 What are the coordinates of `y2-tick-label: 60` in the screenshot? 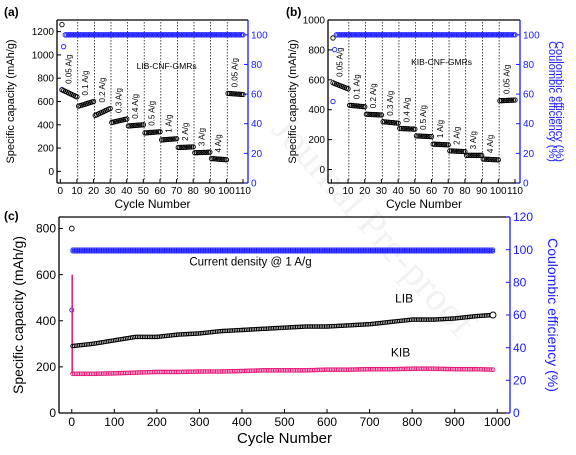 It's located at (520, 315).